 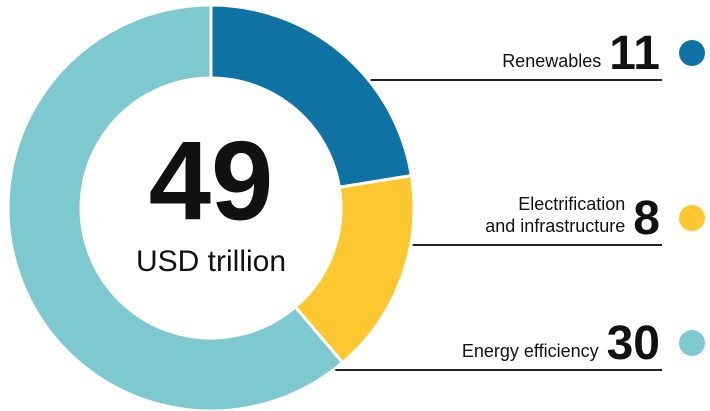 I want to click on category-label: Renewables, so click(x=552, y=61).